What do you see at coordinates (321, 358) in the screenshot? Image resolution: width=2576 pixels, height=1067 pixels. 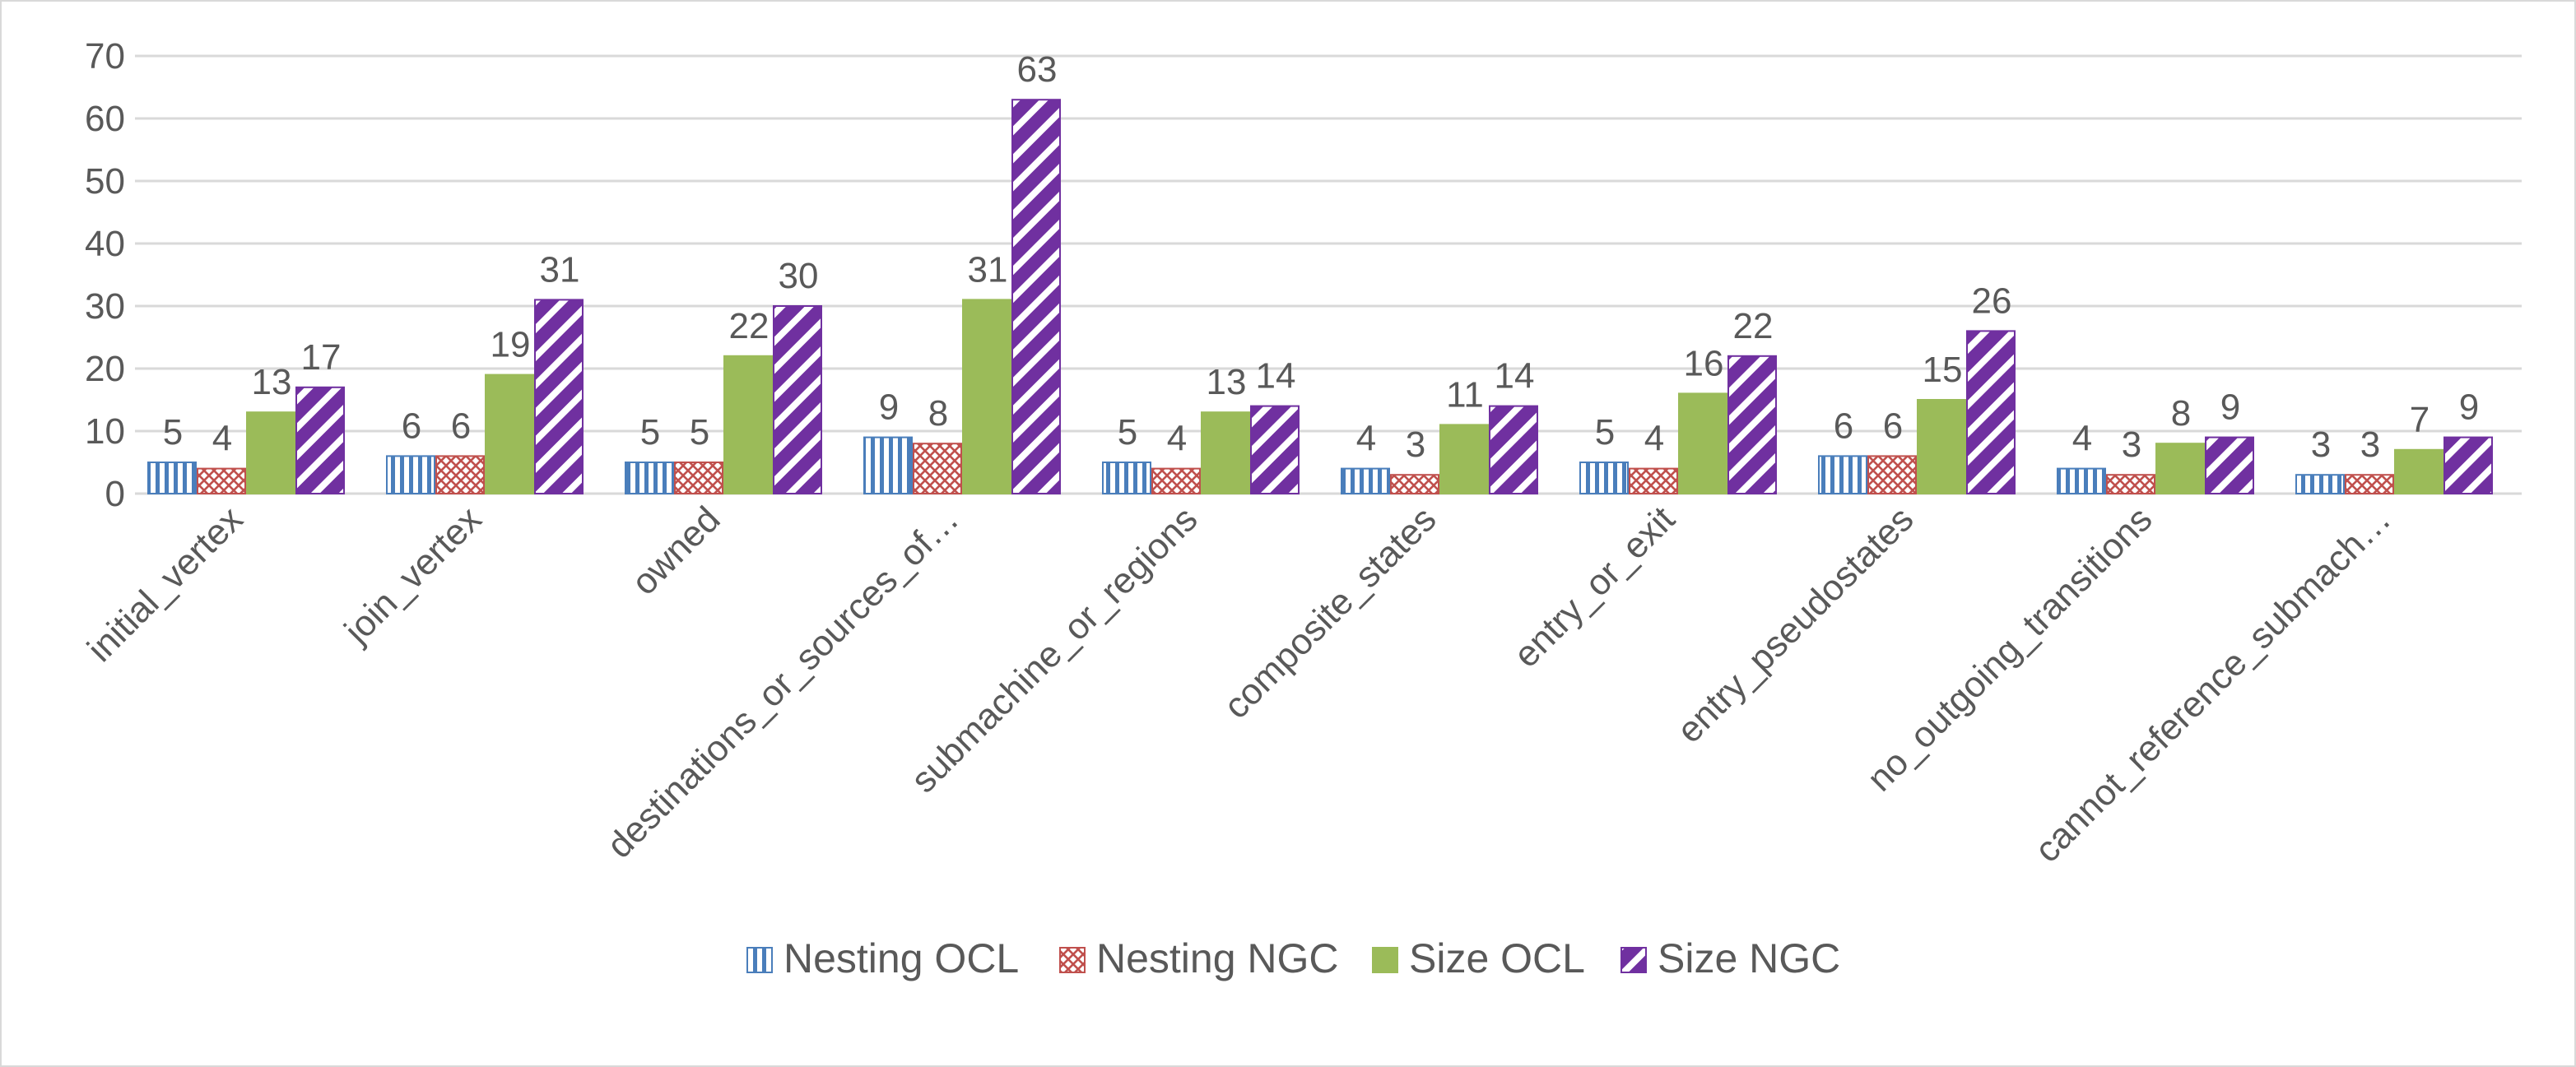 I see `data-label: 17` at bounding box center [321, 358].